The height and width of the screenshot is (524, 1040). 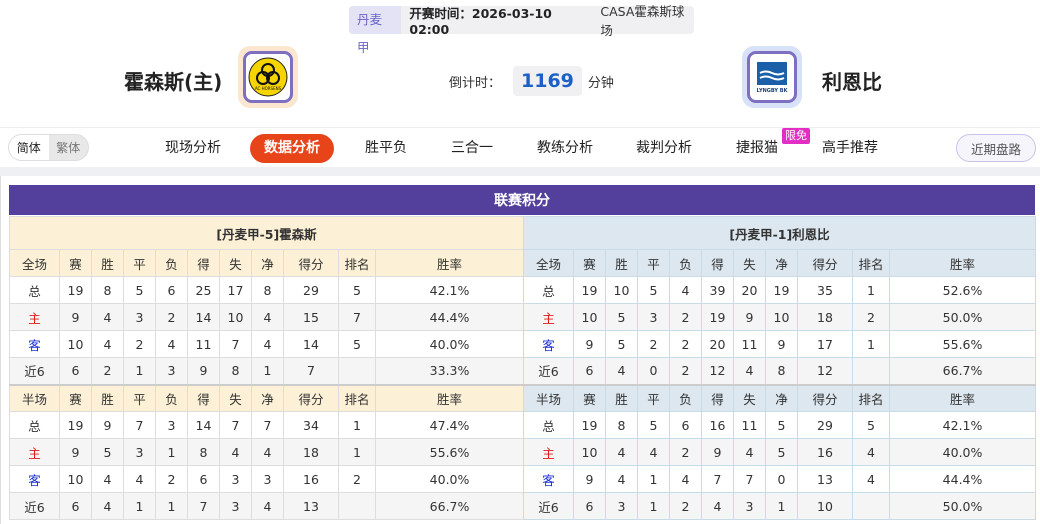 What do you see at coordinates (685, 397) in the screenshot?
I see `column-header: 负` at bounding box center [685, 397].